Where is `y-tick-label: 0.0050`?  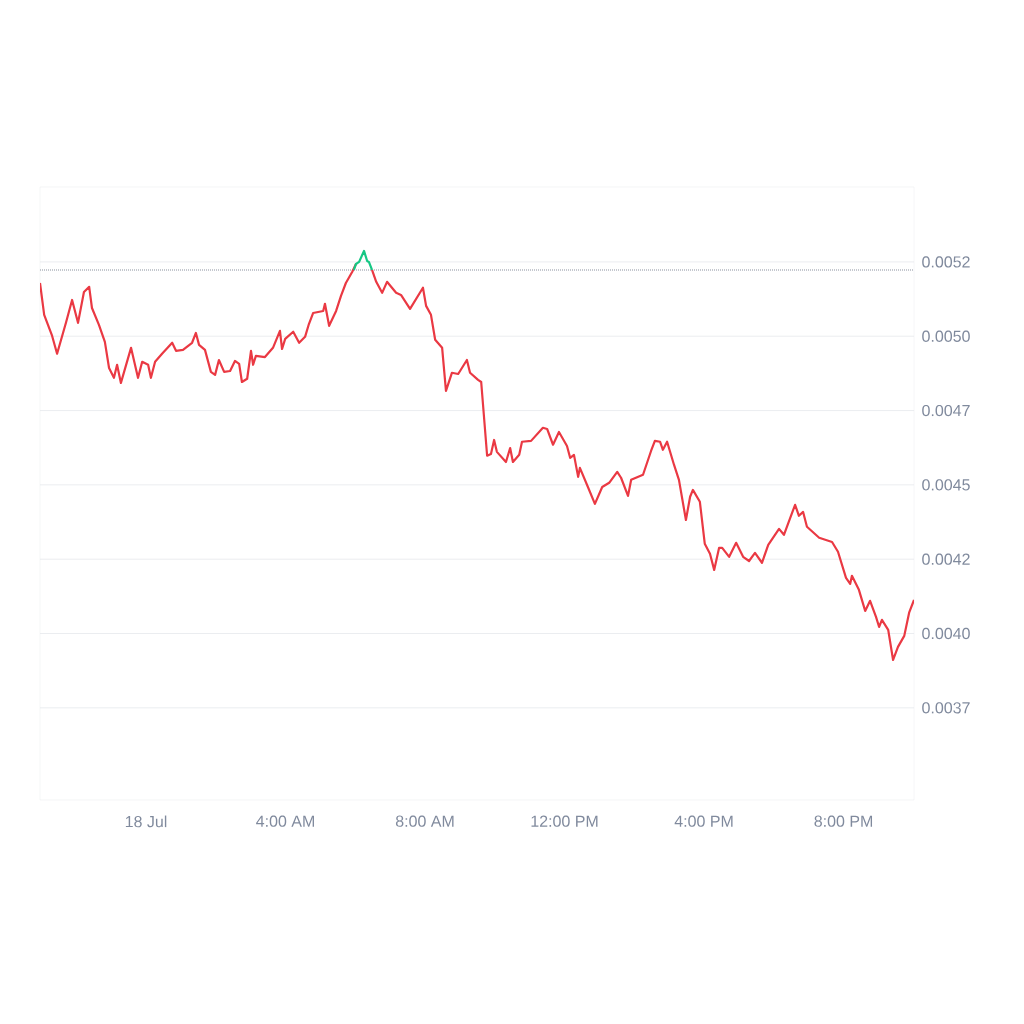
y-tick-label: 0.0050 is located at coordinates (946, 336).